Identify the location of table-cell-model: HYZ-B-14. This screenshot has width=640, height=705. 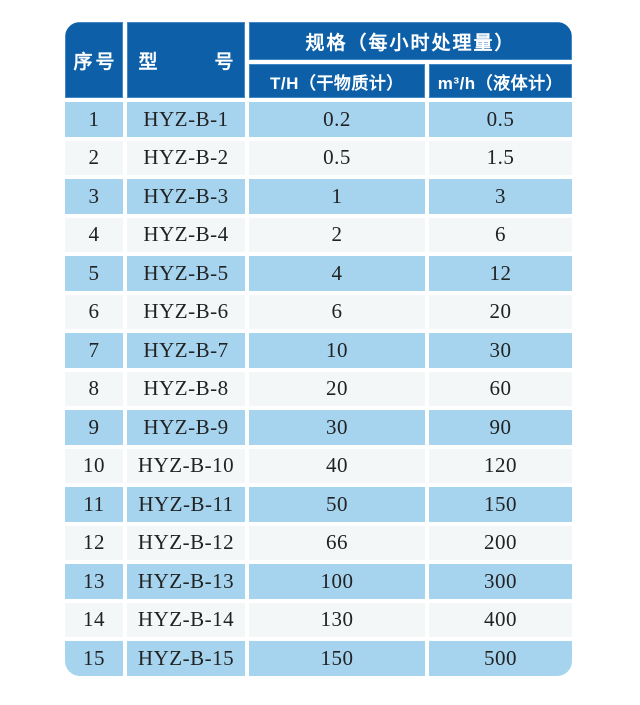
(186, 619).